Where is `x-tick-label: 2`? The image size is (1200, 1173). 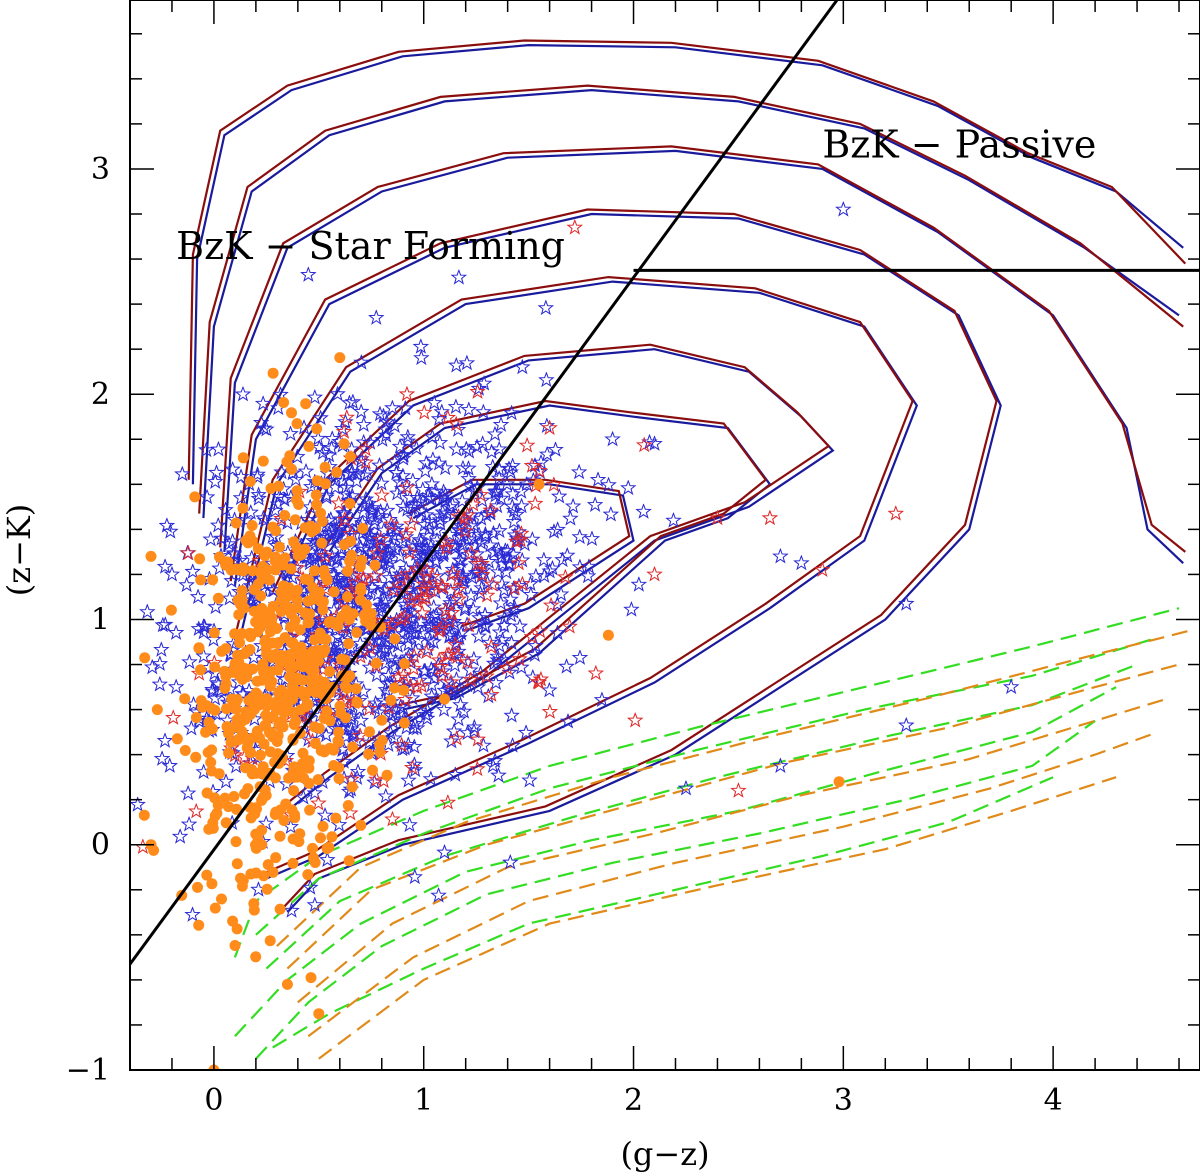
x-tick-label: 2 is located at coordinates (633, 1100).